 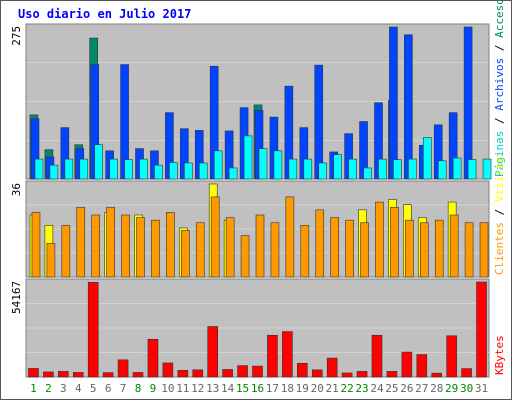 What do you see at coordinates (123, 388) in the screenshot?
I see `x-tick-label-7: 7` at bounding box center [123, 388].